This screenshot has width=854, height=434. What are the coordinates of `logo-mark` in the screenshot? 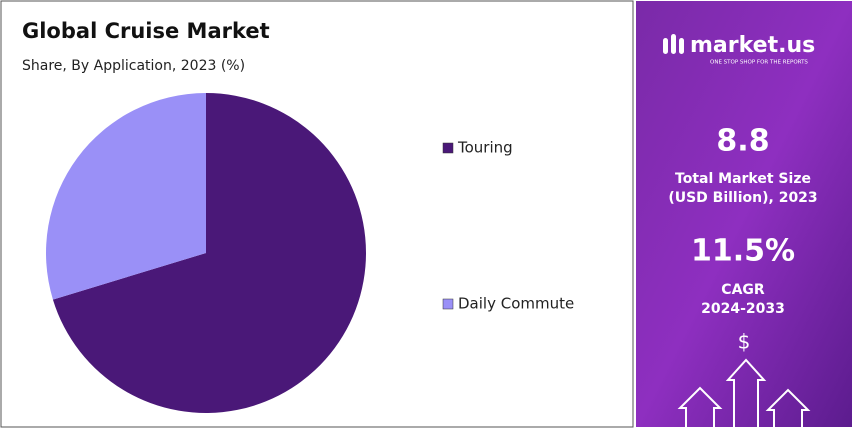 It's located at (673, 44).